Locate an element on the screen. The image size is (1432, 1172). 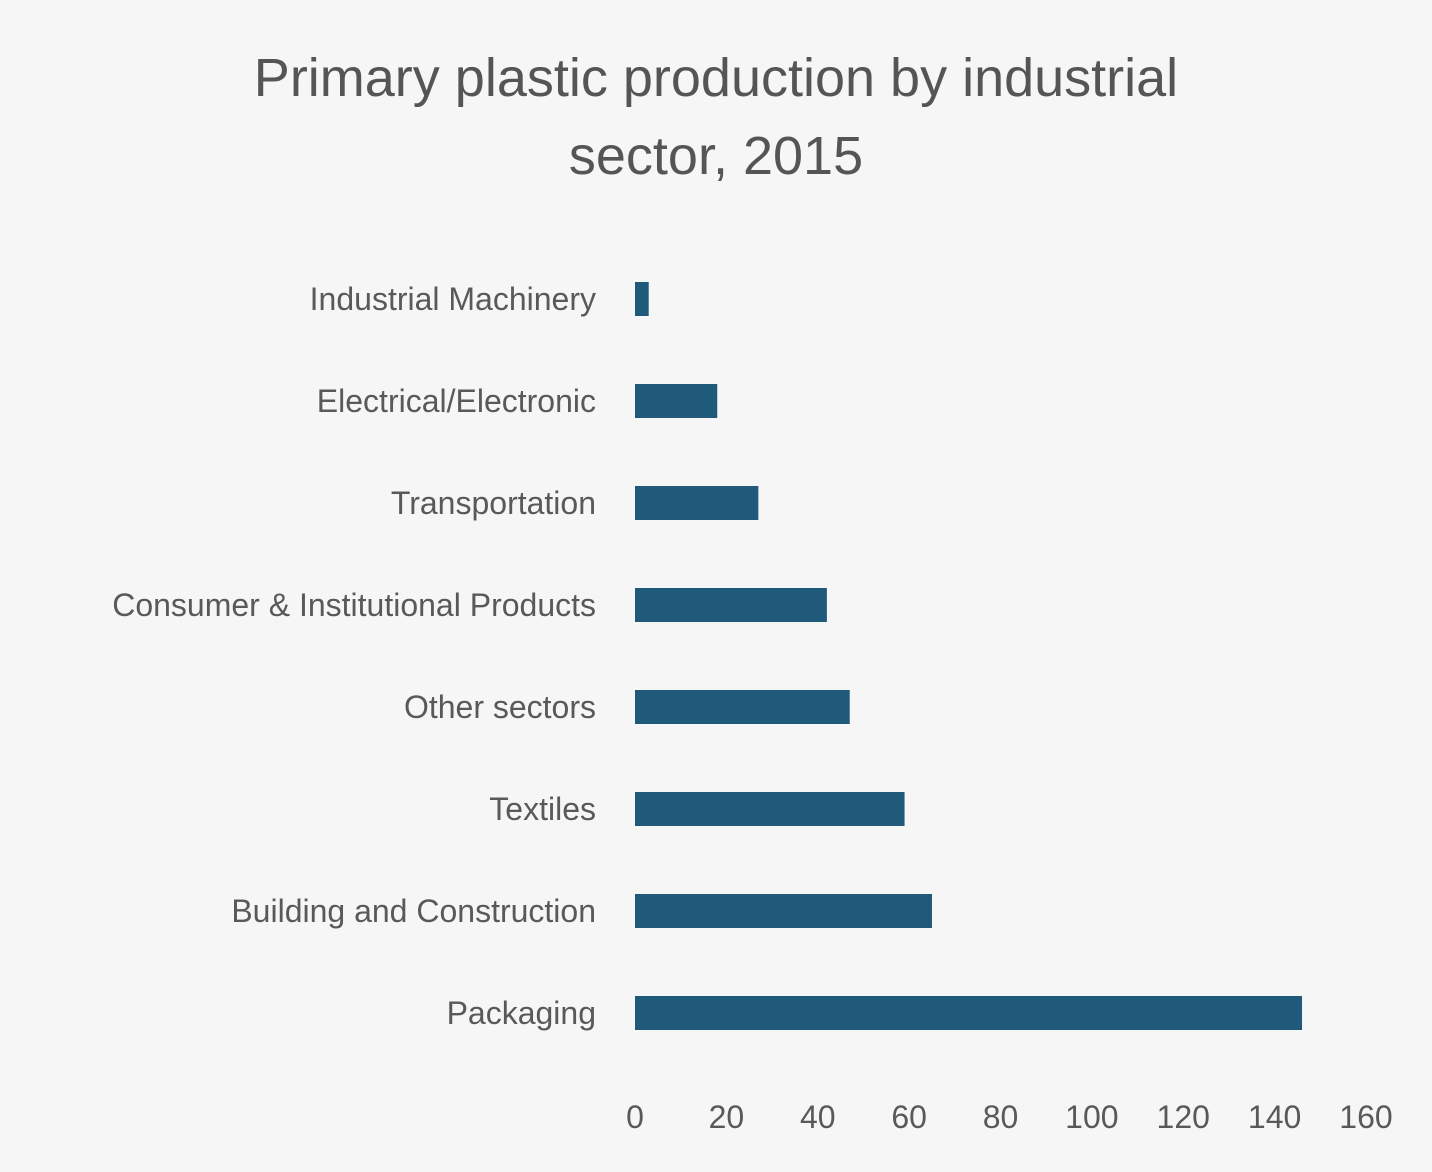
category-label-packaging: Packaging is located at coordinates (521, 1013).